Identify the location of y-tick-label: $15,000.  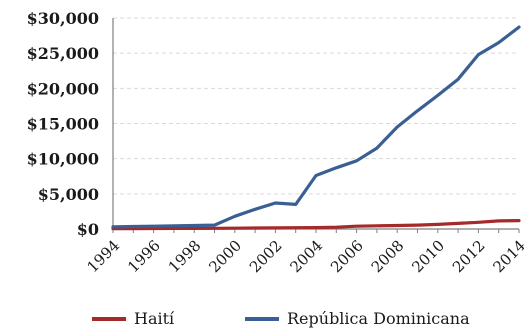
(63, 124).